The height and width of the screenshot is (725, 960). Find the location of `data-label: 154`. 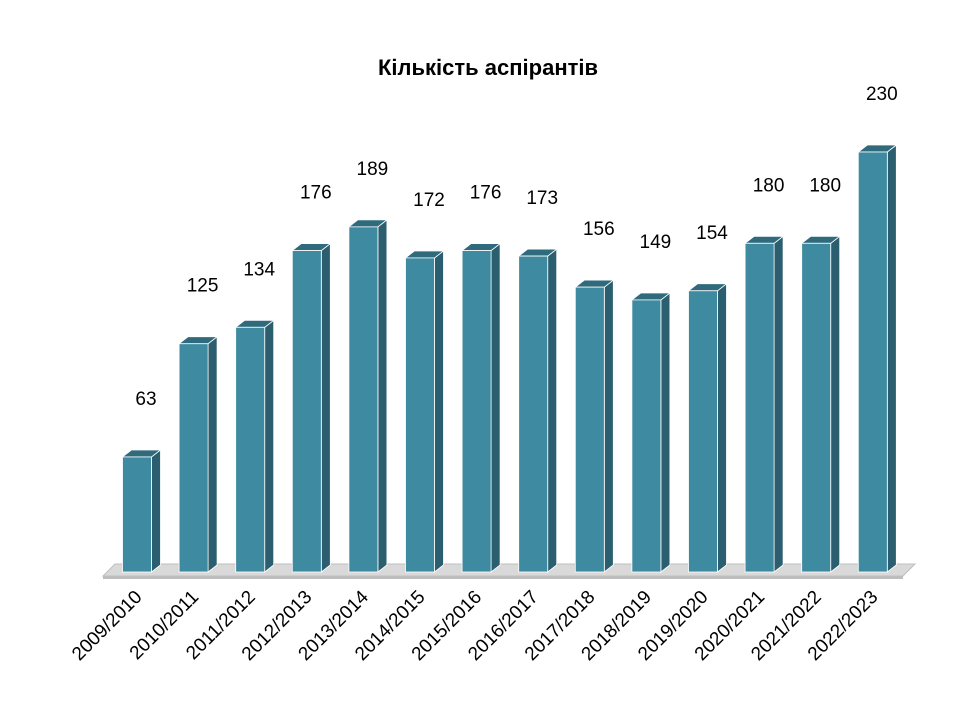

data-label: 154 is located at coordinates (712, 233).